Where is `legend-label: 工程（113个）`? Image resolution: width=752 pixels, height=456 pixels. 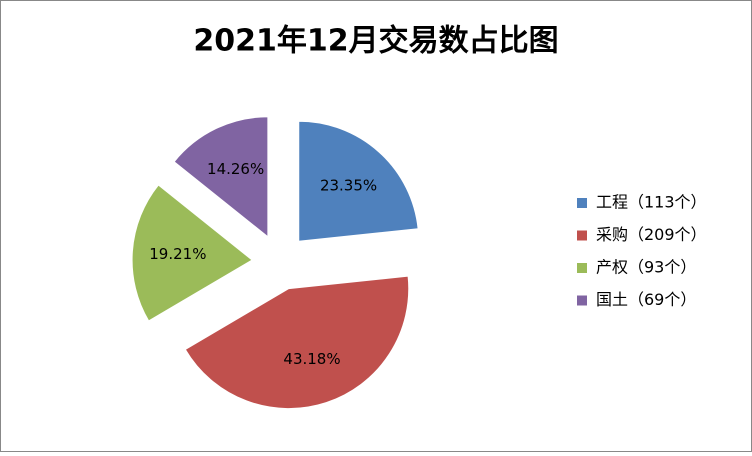
legend-label: 工程（113个） is located at coordinates (651, 202).